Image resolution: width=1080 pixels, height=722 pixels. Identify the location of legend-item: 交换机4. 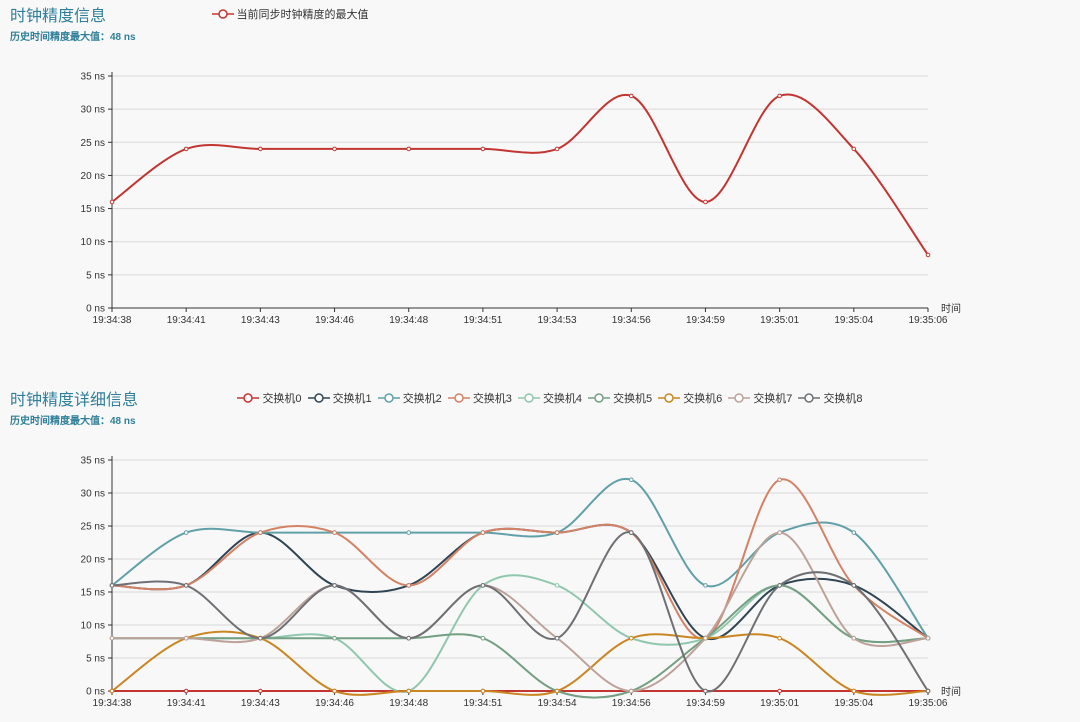
(549, 398).